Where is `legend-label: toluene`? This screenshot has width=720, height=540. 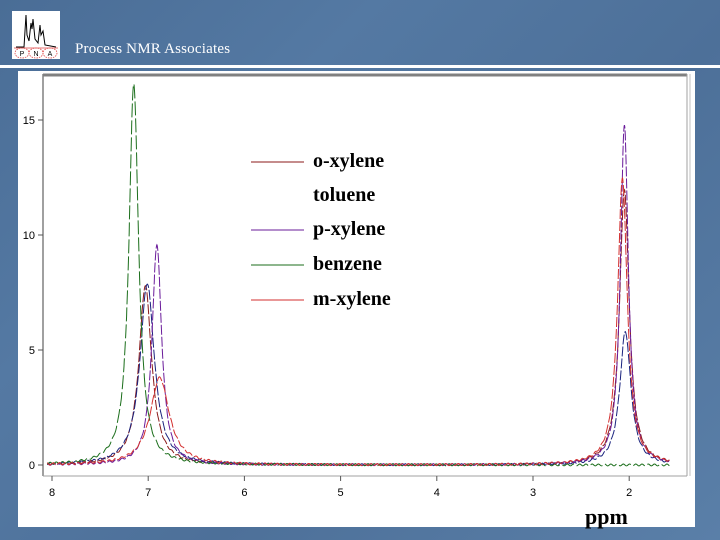 legend-label: toluene is located at coordinates (344, 195).